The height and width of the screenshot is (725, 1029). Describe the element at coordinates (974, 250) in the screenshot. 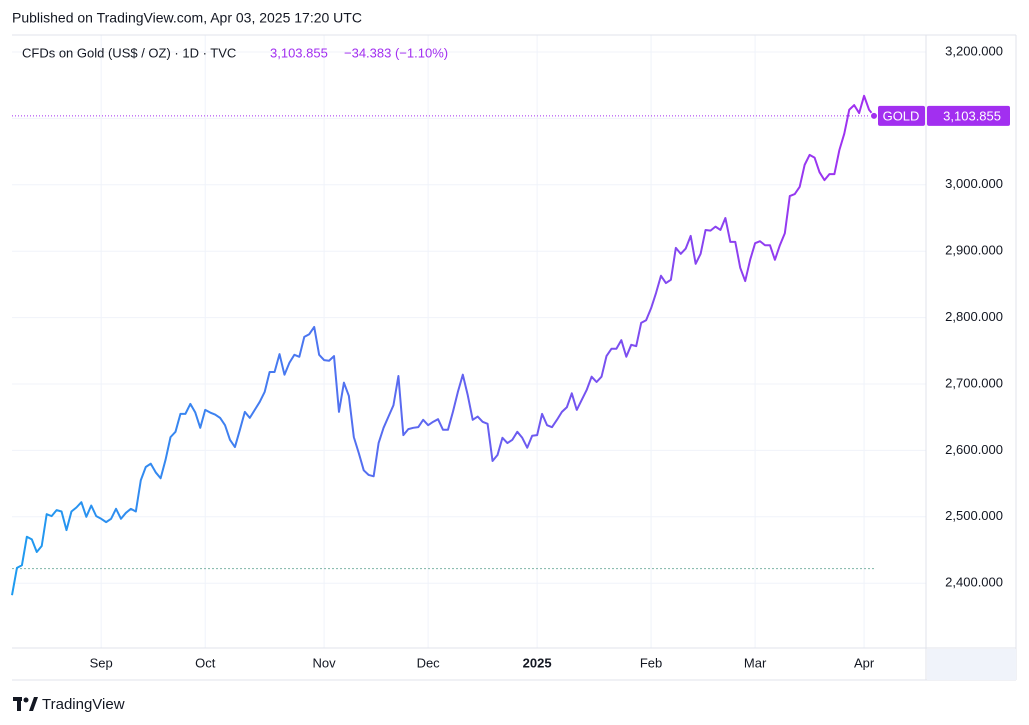

I see `y-tick-label: 2,900.000` at that location.